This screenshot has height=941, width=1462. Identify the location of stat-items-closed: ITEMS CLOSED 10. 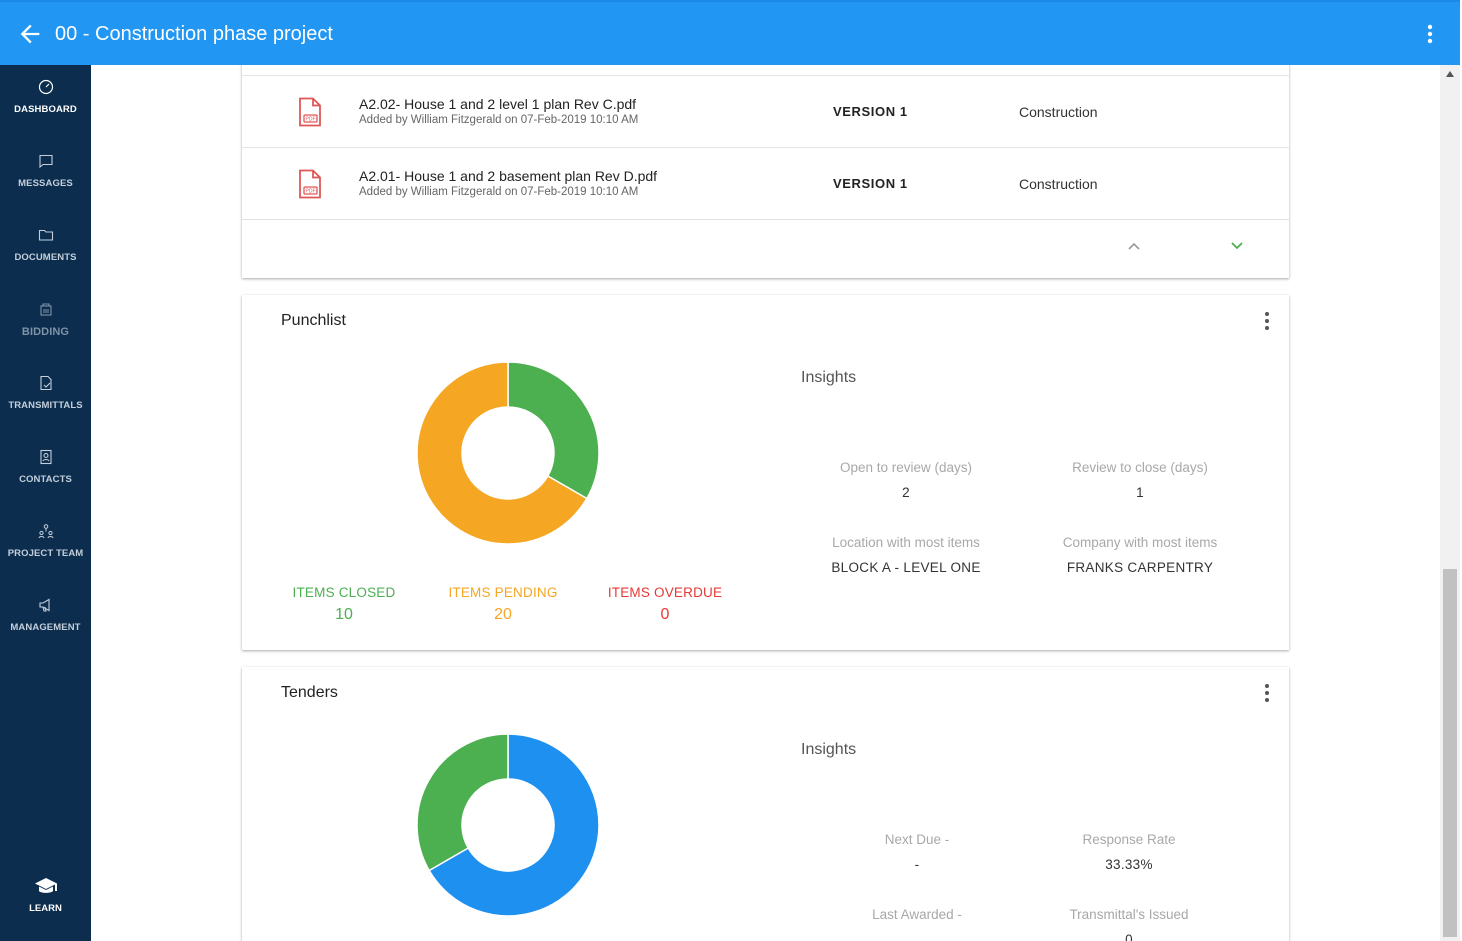
(344, 604).